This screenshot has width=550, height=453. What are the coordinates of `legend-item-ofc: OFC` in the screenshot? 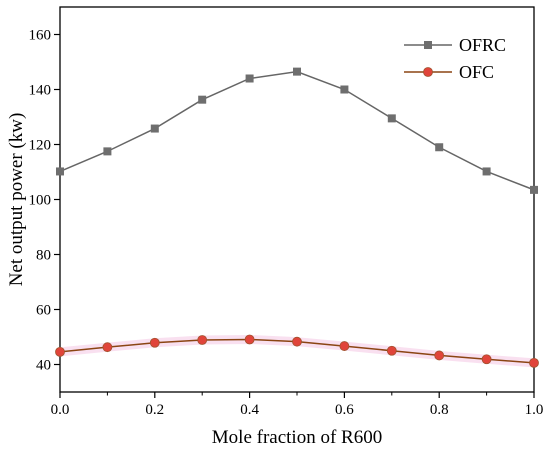 It's located at (449, 72).